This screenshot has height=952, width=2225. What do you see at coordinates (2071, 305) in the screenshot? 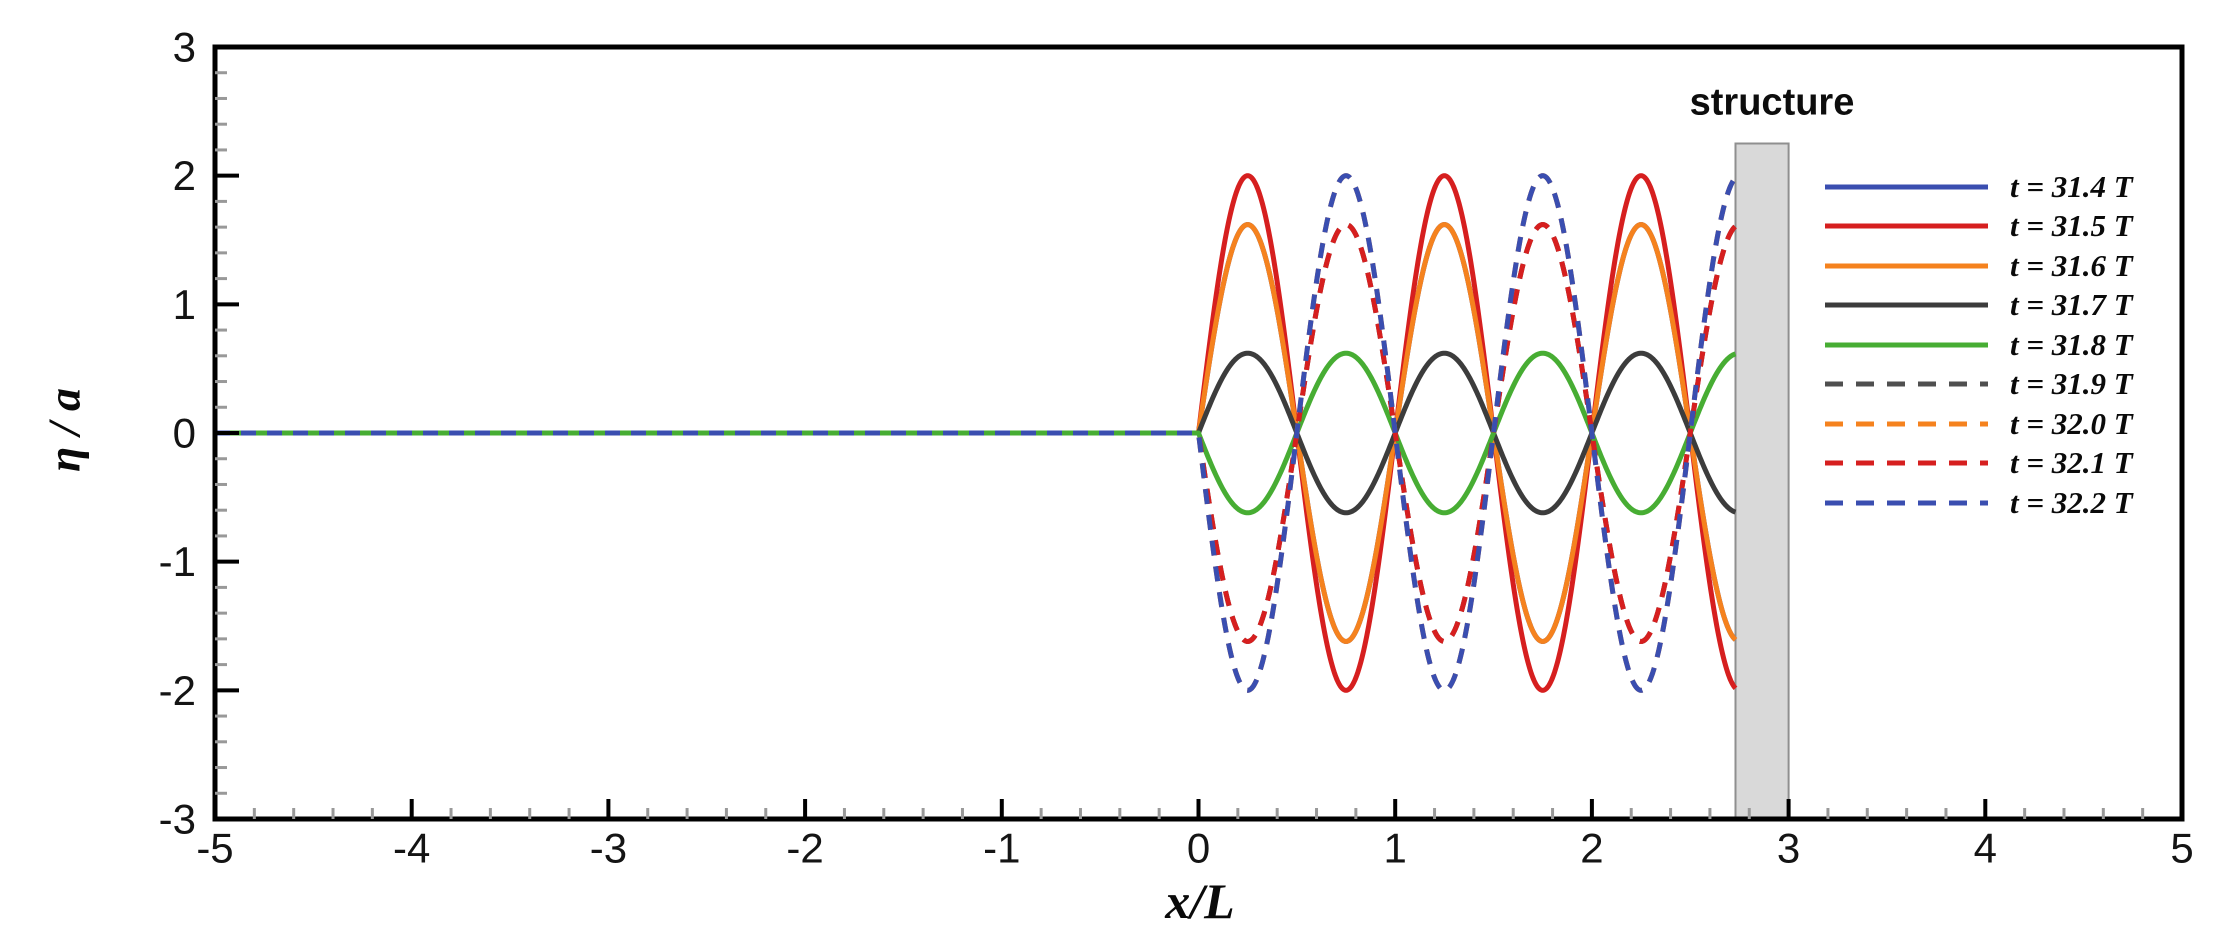
I see `legend-label: t = 31.7 T` at bounding box center [2071, 305].